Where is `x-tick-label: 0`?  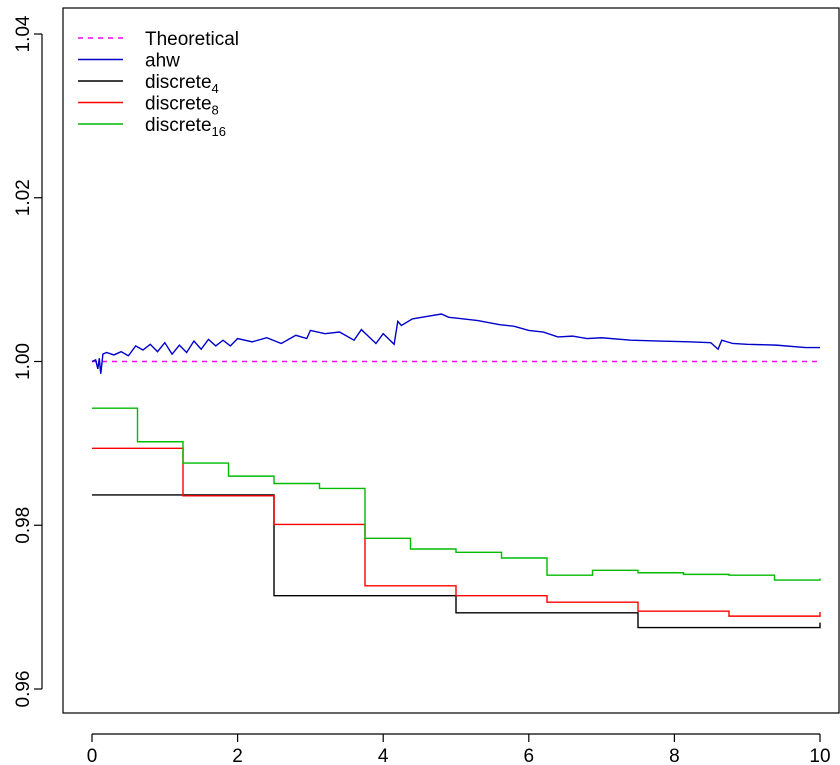
x-tick-label: 0 is located at coordinates (92, 755).